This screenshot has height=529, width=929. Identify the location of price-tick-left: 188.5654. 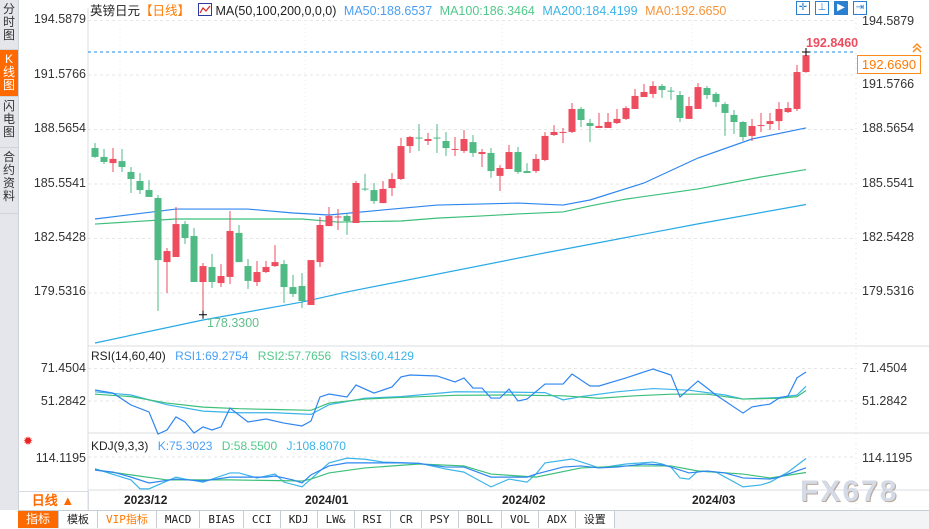
(59, 128).